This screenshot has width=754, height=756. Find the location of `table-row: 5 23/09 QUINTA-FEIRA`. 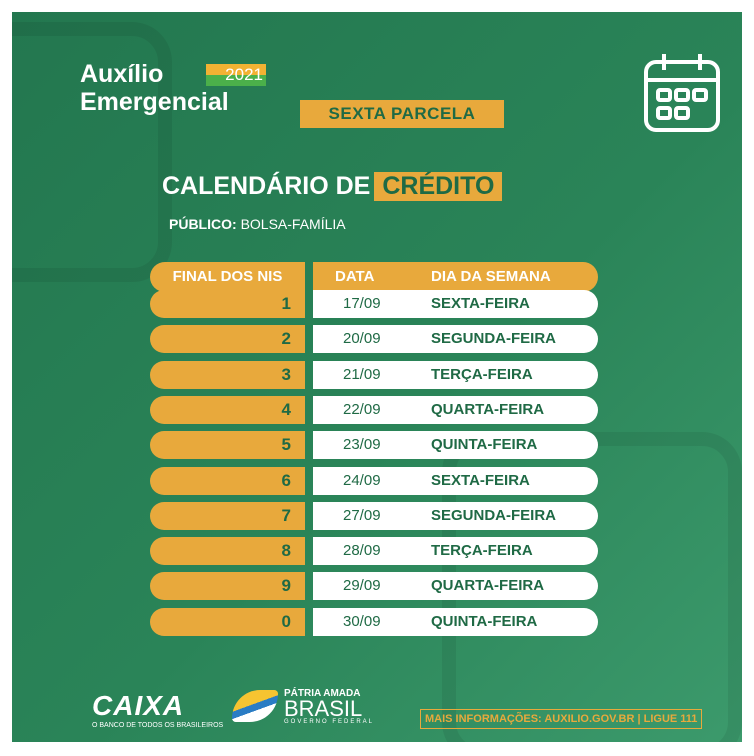

table-row: 5 23/09 QUINTA-FEIRA is located at coordinates (374, 445).